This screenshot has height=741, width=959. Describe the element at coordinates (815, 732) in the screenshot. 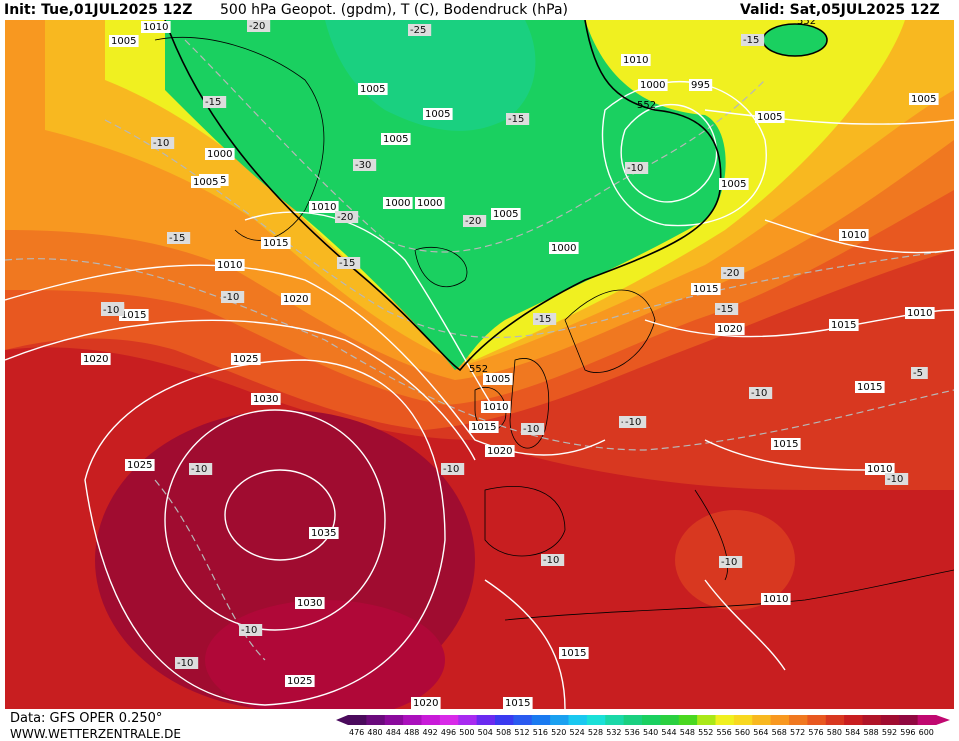

I see `legend-tick-label: 576` at that location.